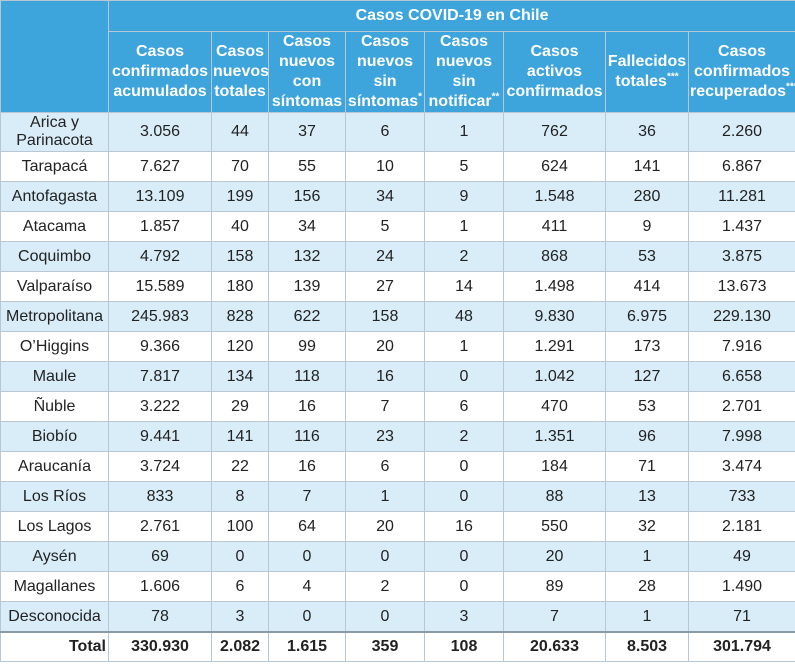 This screenshot has height=667, width=795. What do you see at coordinates (307, 286) in the screenshot?
I see `cell-new-with-symptoms: 139` at bounding box center [307, 286].